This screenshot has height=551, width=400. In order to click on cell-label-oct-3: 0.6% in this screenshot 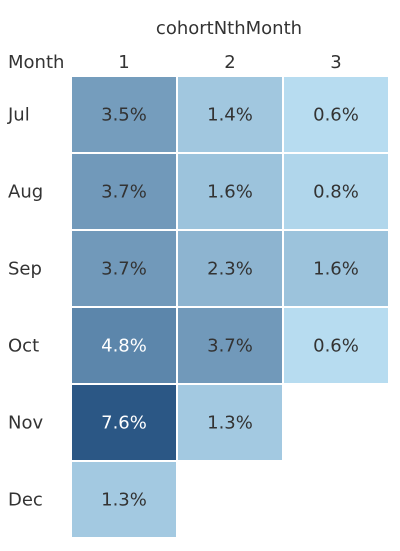, I will do `click(336, 346)`.